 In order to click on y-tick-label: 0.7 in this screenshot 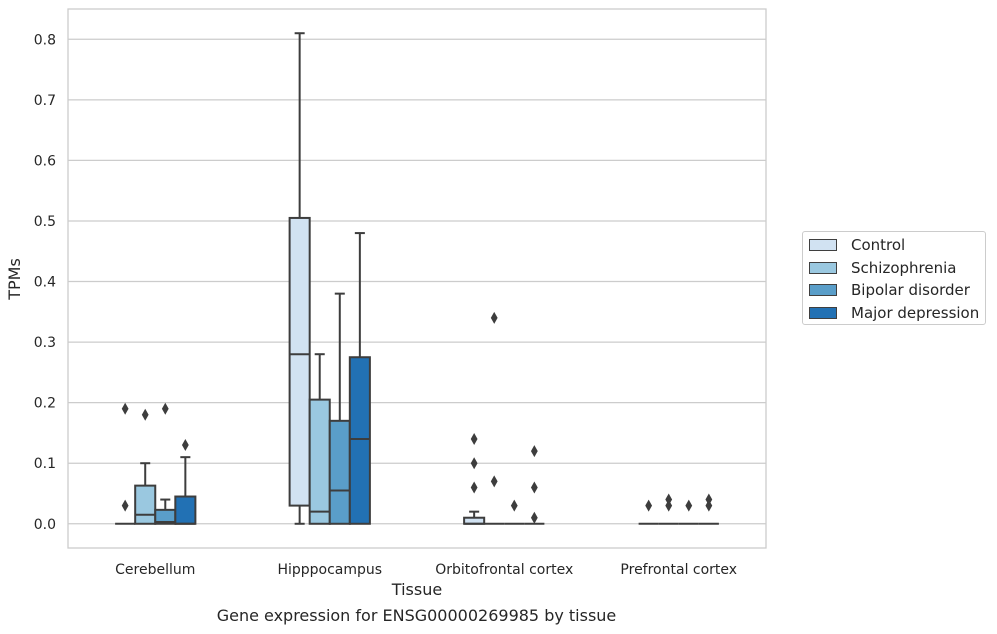, I will do `click(45, 101)`.